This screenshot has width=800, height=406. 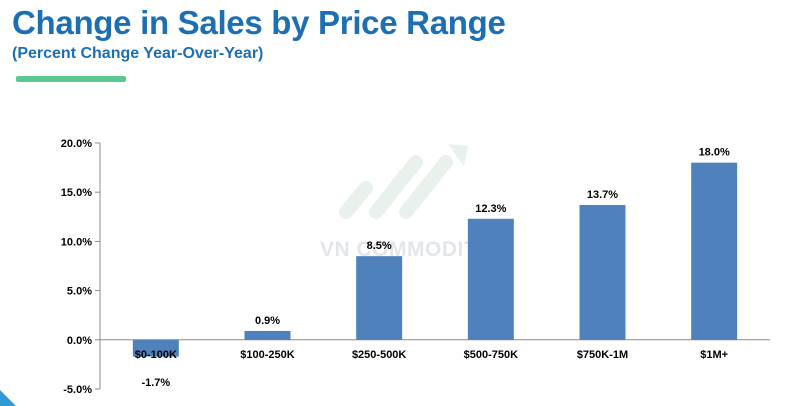 What do you see at coordinates (602, 355) in the screenshot?
I see `category-label: $750K-1M` at bounding box center [602, 355].